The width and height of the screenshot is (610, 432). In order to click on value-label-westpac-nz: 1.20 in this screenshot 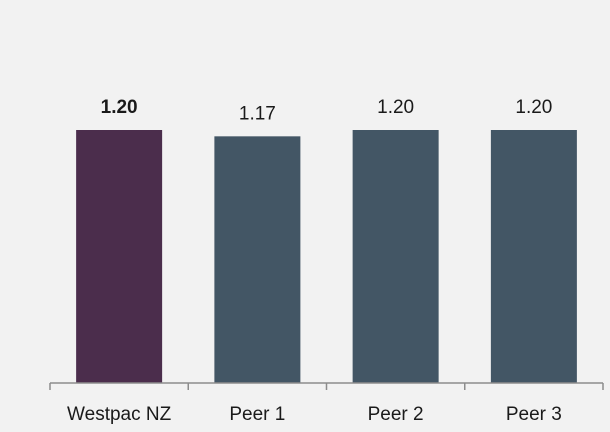, I will do `click(119, 107)`.